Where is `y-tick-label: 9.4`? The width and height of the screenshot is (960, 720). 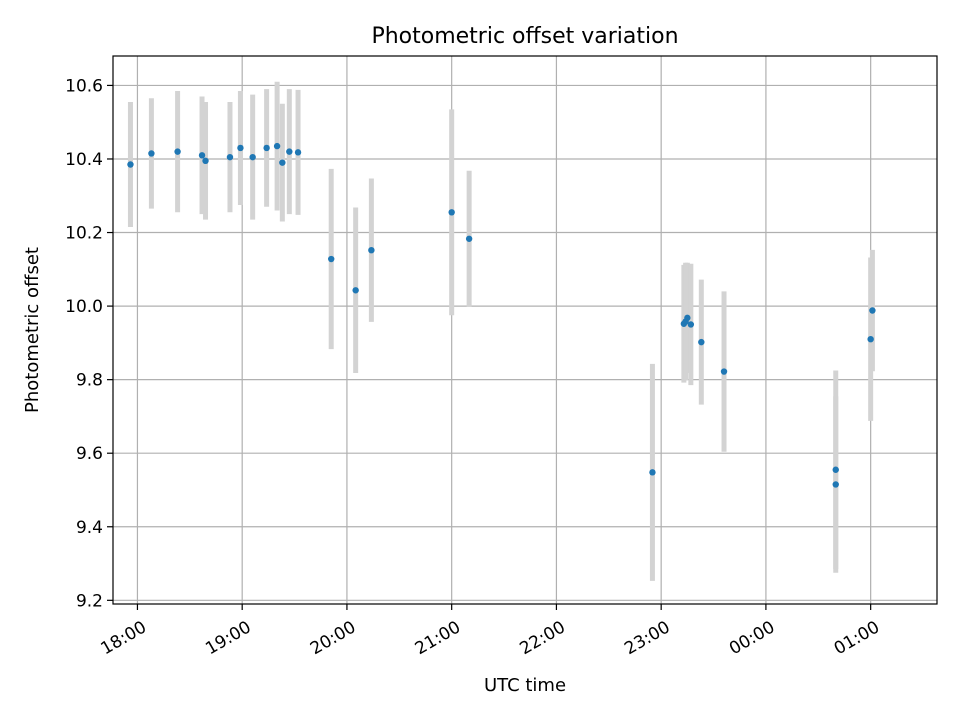 y-tick-label: 9.4 is located at coordinates (89, 528).